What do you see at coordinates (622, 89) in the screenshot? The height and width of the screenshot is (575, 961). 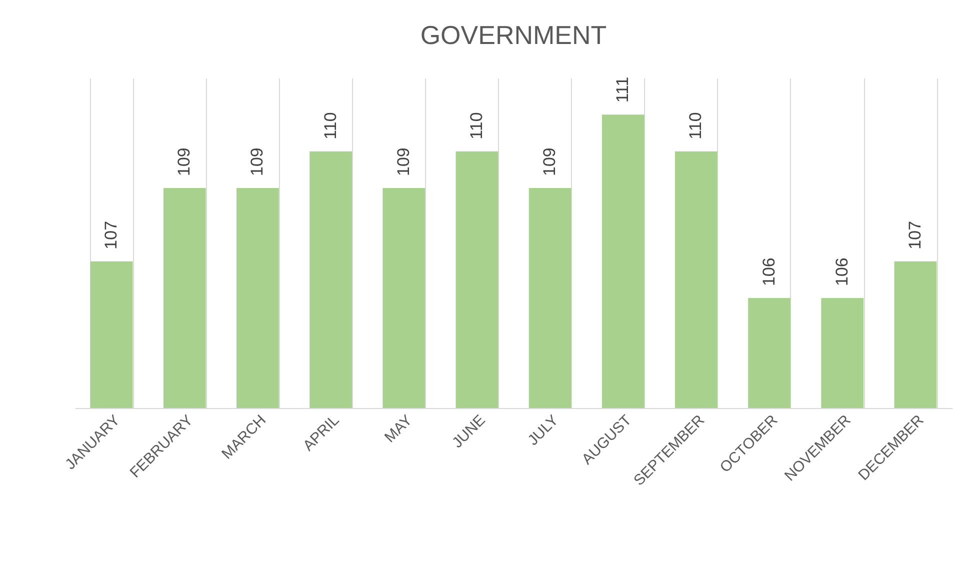 I see `data-label: 111` at bounding box center [622, 89].